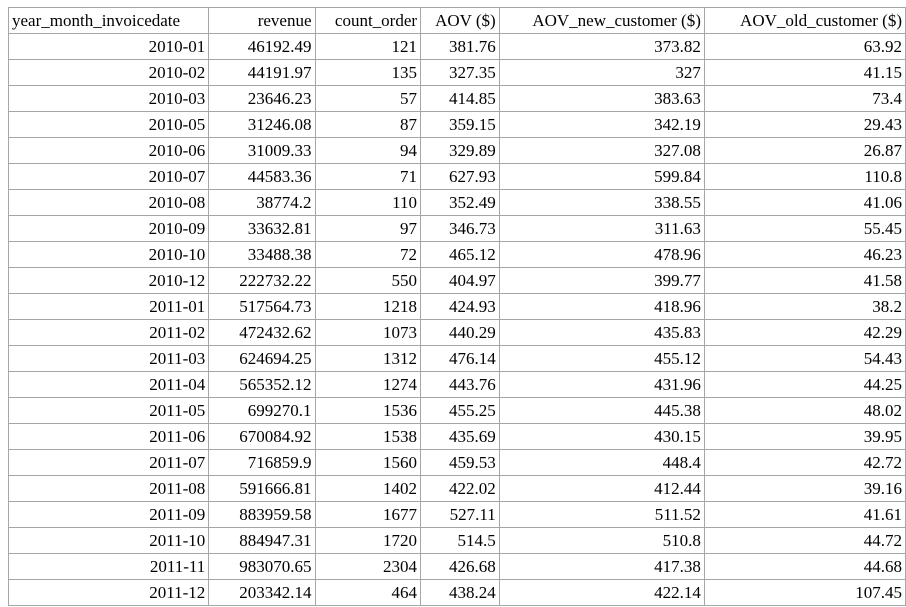 This screenshot has height=607, width=906. What do you see at coordinates (601, 592) in the screenshot?
I see `cell-aov-new-customer: 422.14` at bounding box center [601, 592].